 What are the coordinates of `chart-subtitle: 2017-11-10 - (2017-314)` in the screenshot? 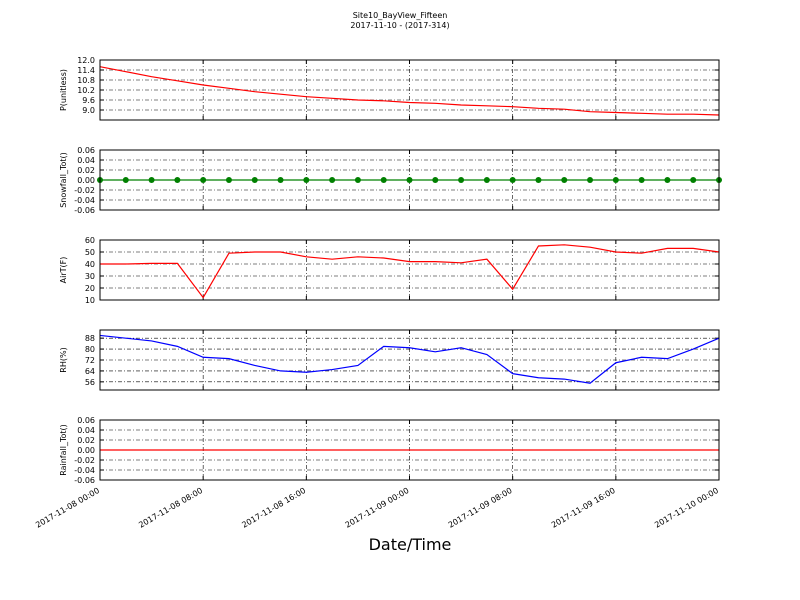 It's located at (399, 25).